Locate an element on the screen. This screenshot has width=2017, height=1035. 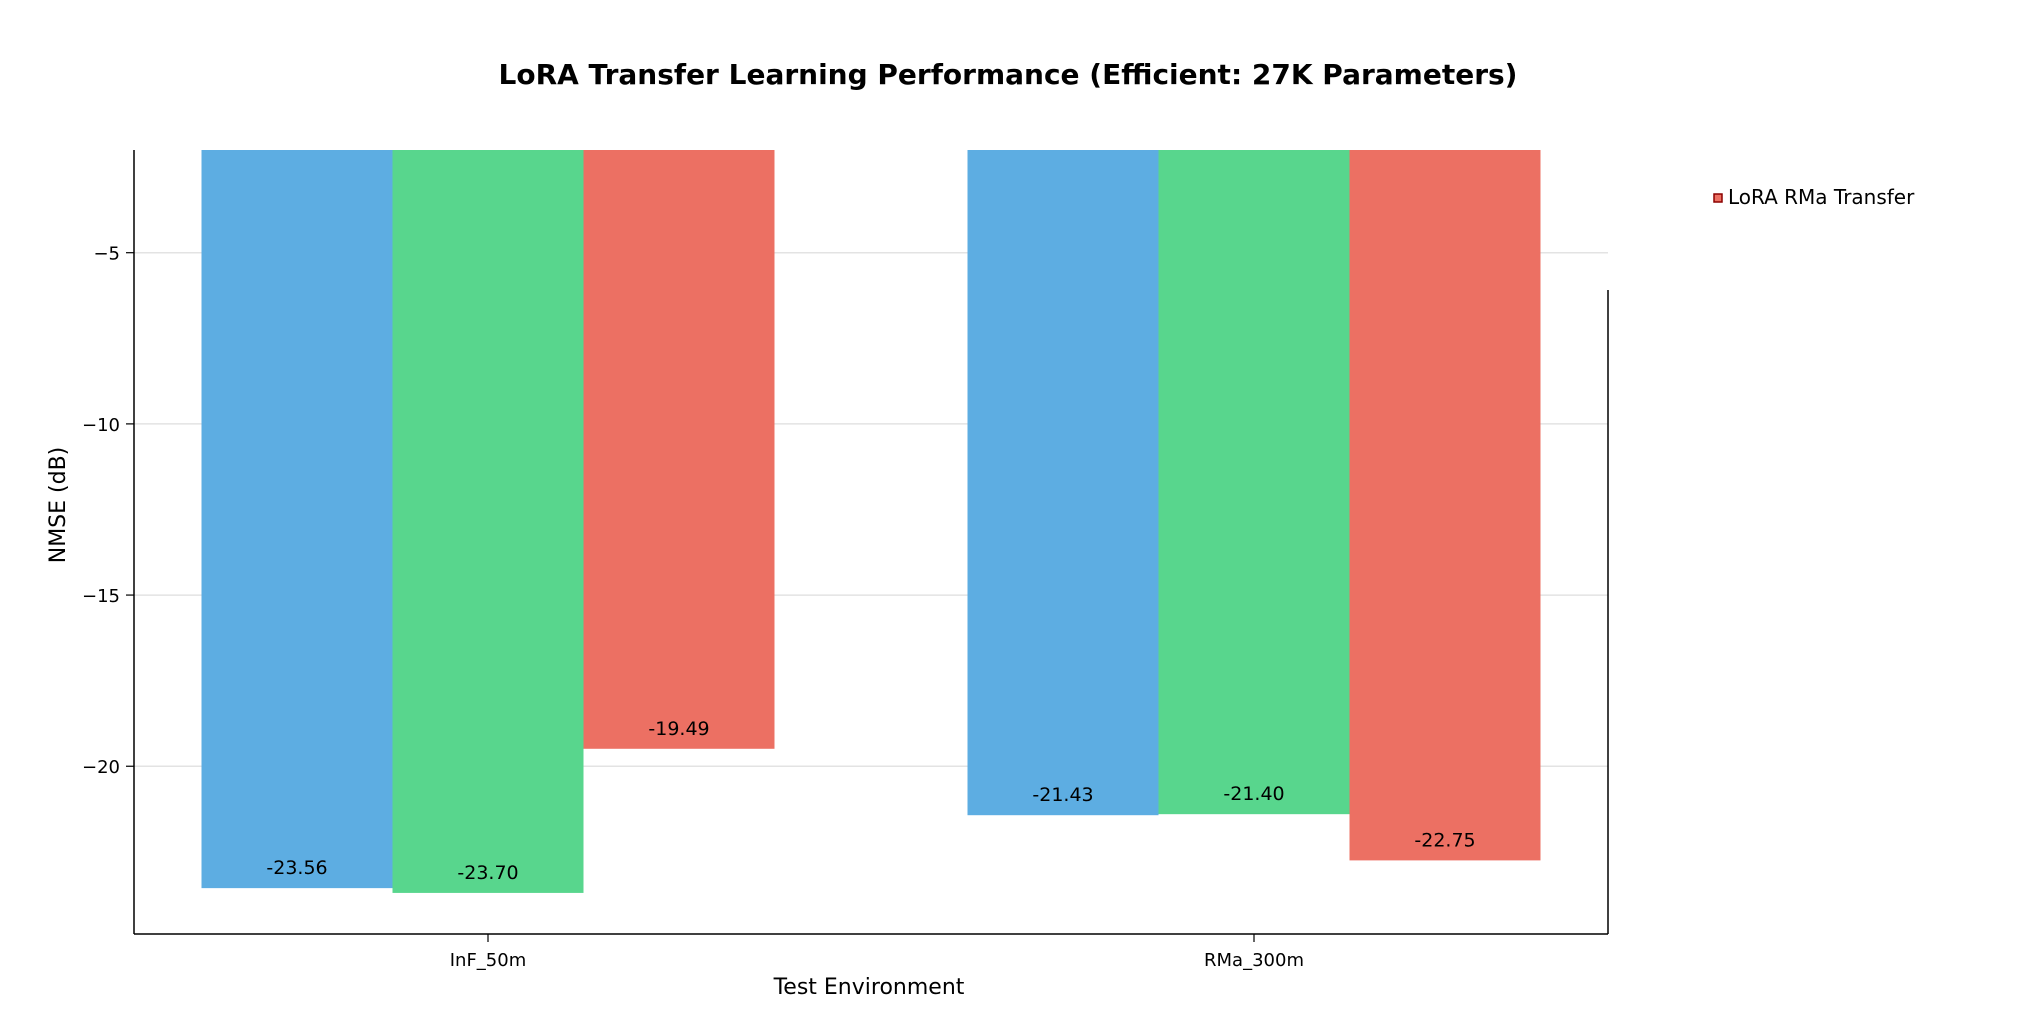
data-labels: -23.56 -21.43 -23.70 -21.40 -19.49 -22.75 is located at coordinates (870, 801).